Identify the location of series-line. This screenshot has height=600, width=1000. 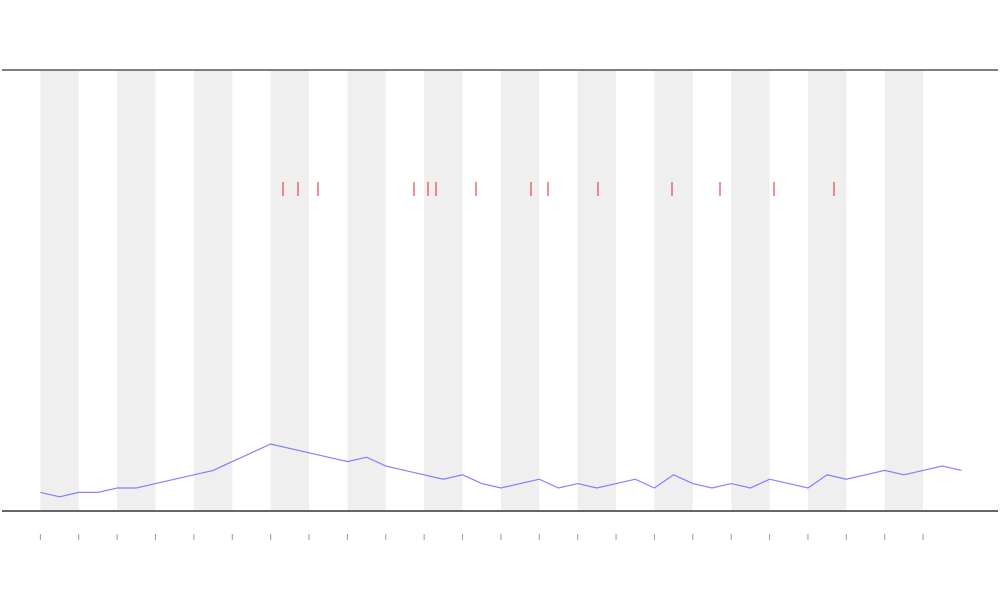
(501, 470).